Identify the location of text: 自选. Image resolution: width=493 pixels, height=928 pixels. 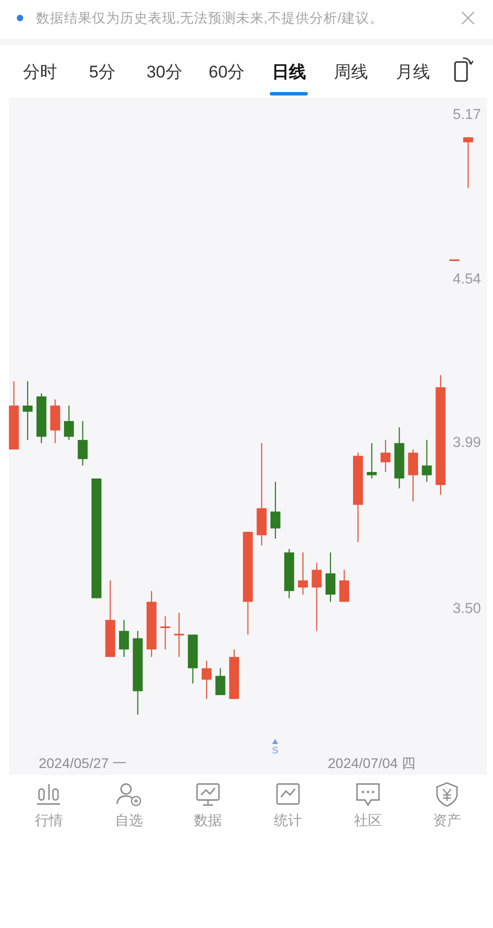
(129, 820).